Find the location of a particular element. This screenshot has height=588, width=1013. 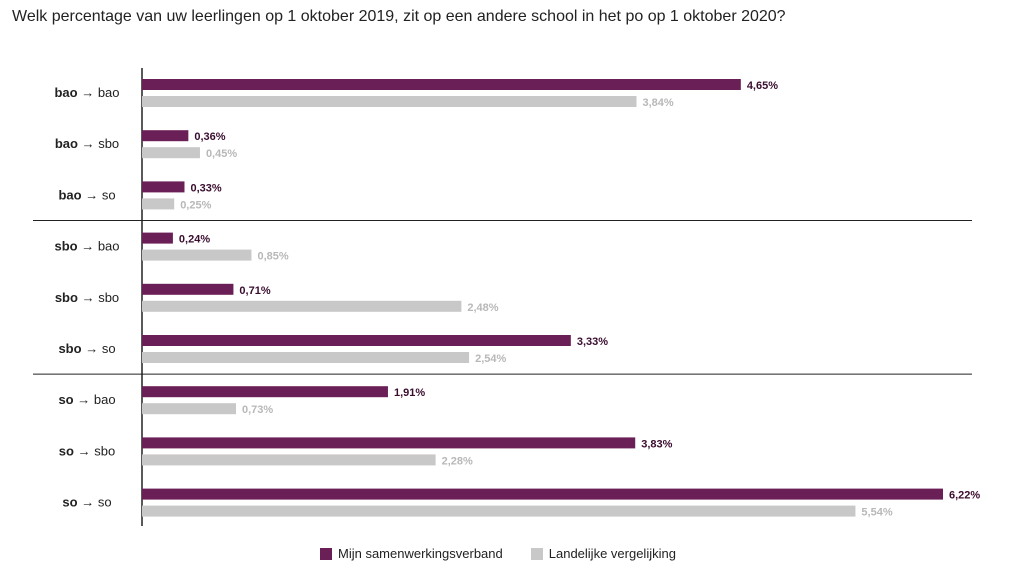

legend-label-secondary: Landelijke vergelijking is located at coordinates (612, 553).